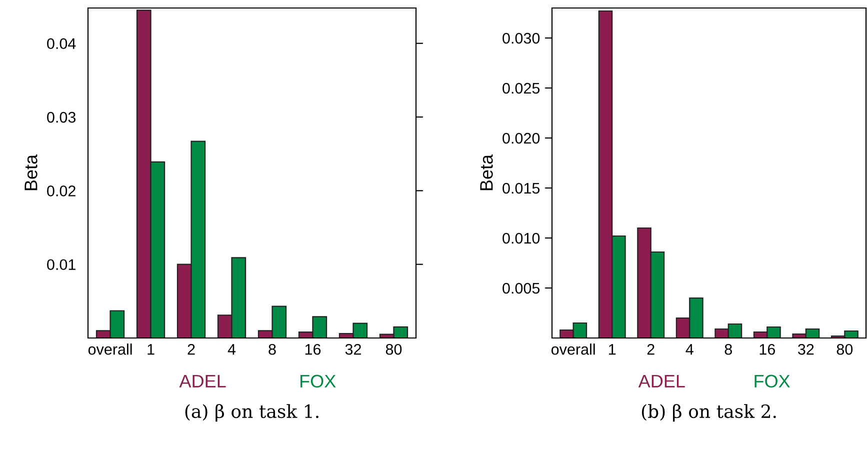 The image size is (867, 455). Describe the element at coordinates (521, 288) in the screenshot. I see `y-tick-label: 0.005` at that location.